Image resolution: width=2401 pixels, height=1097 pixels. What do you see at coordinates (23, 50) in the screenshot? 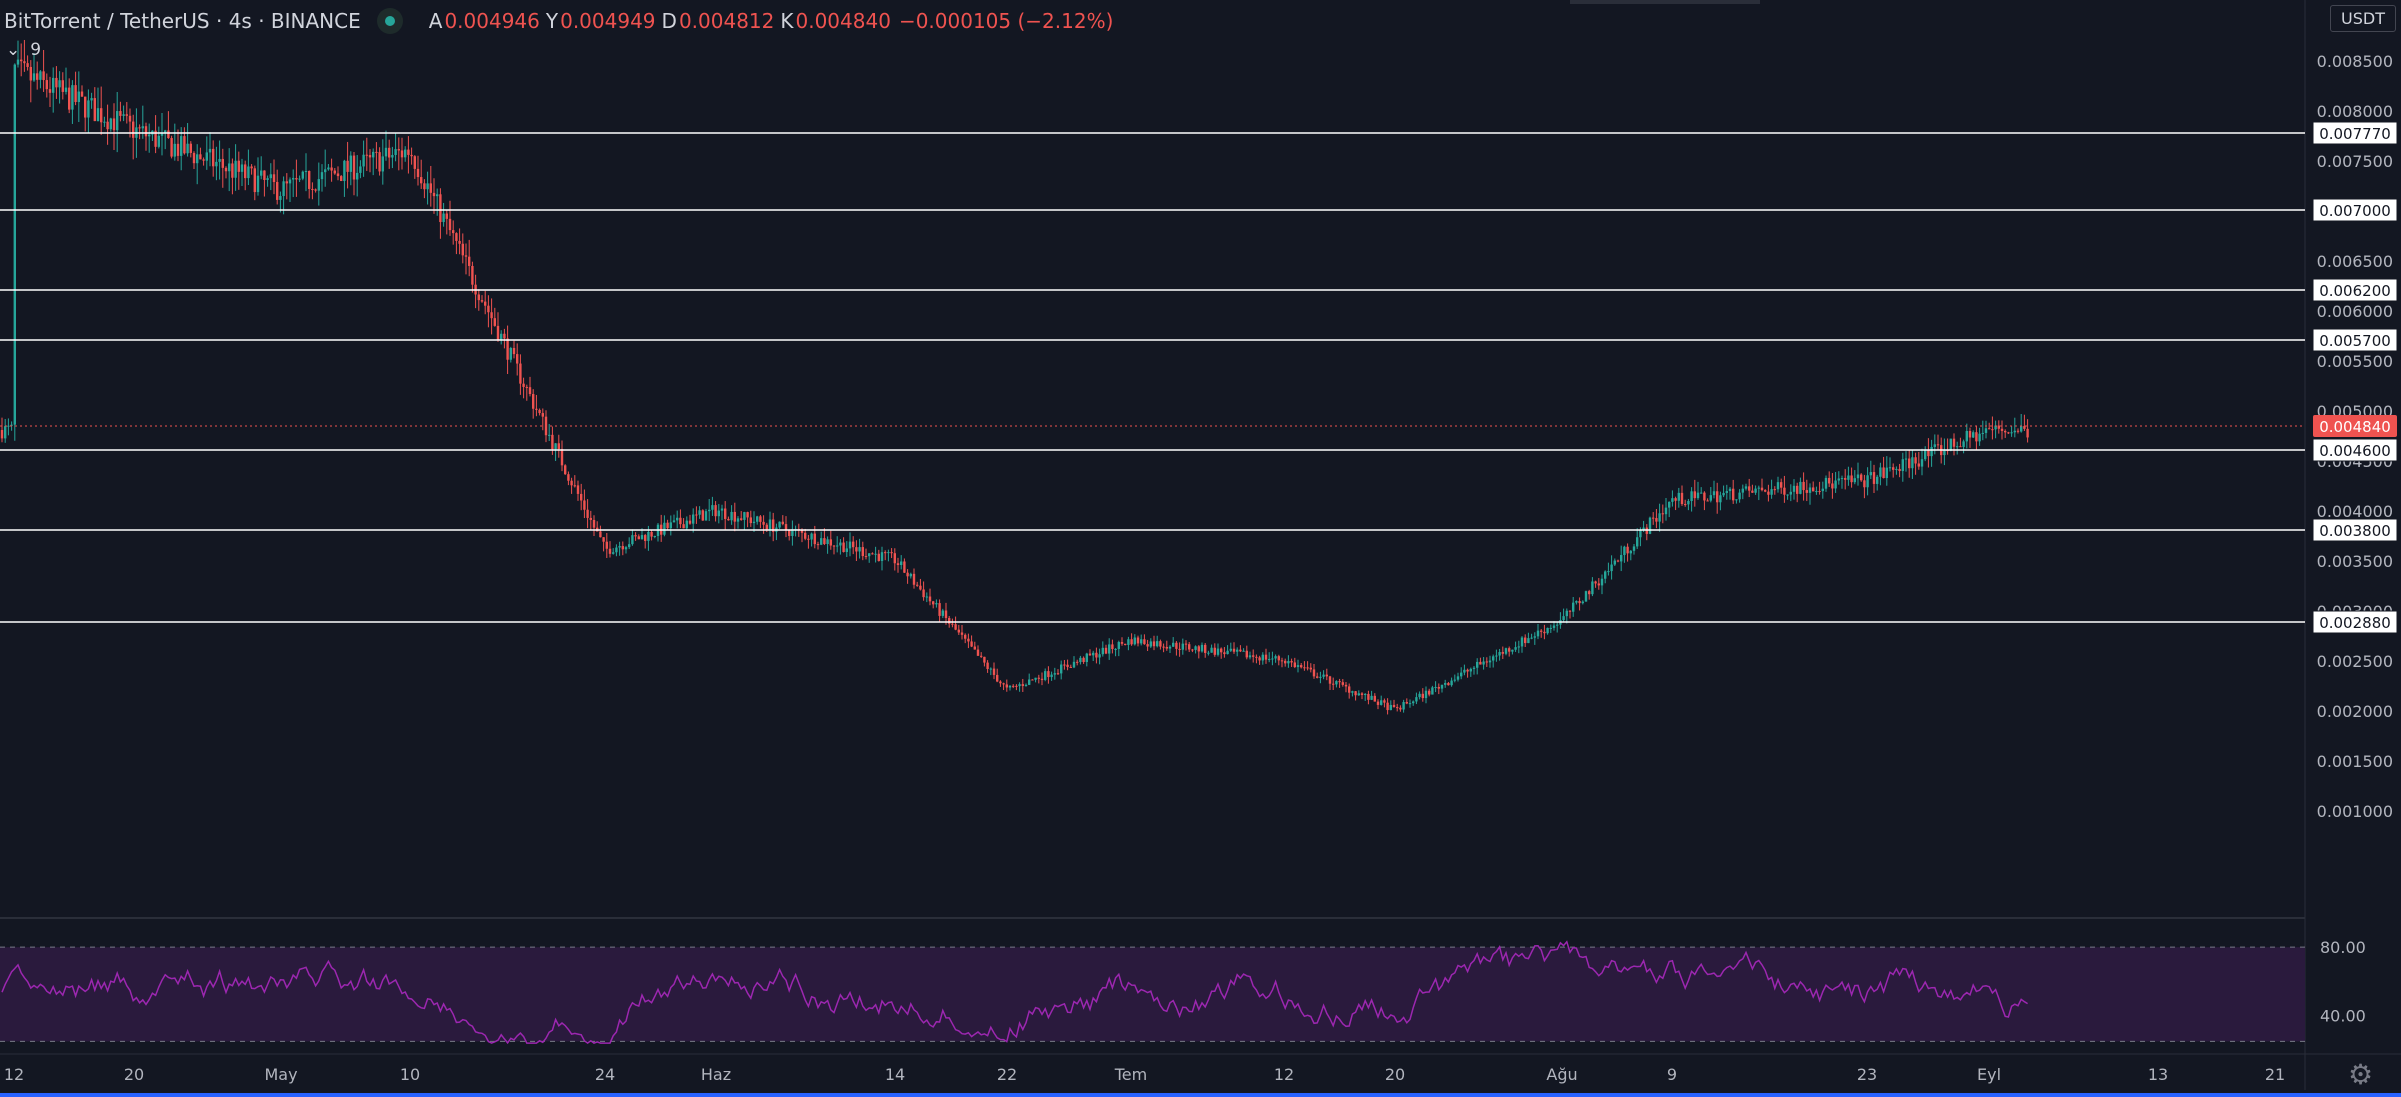
I see `indicators-toggle: ⌄ 9` at bounding box center [23, 50].